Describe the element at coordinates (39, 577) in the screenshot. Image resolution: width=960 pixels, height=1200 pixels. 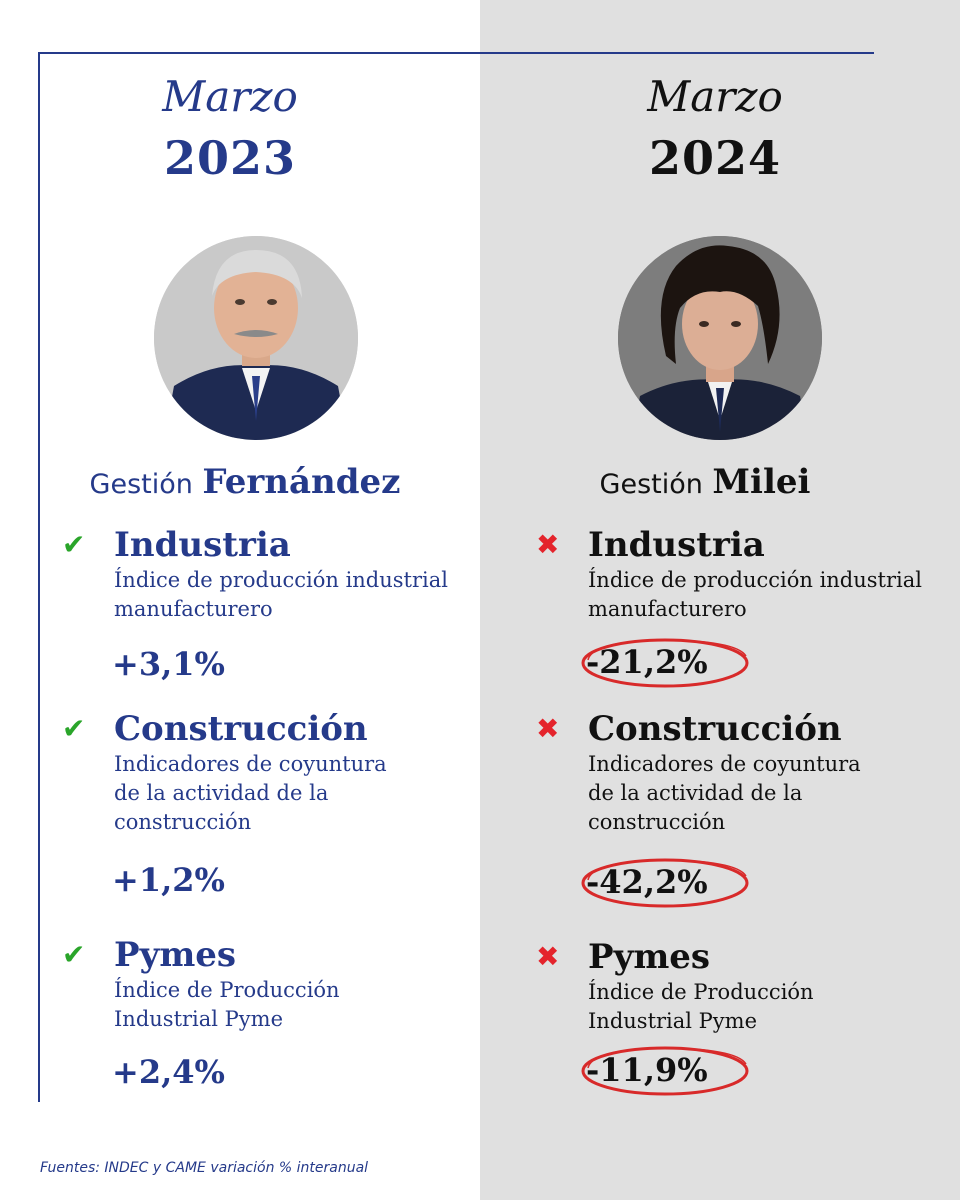
I see `frame-left-line` at that location.